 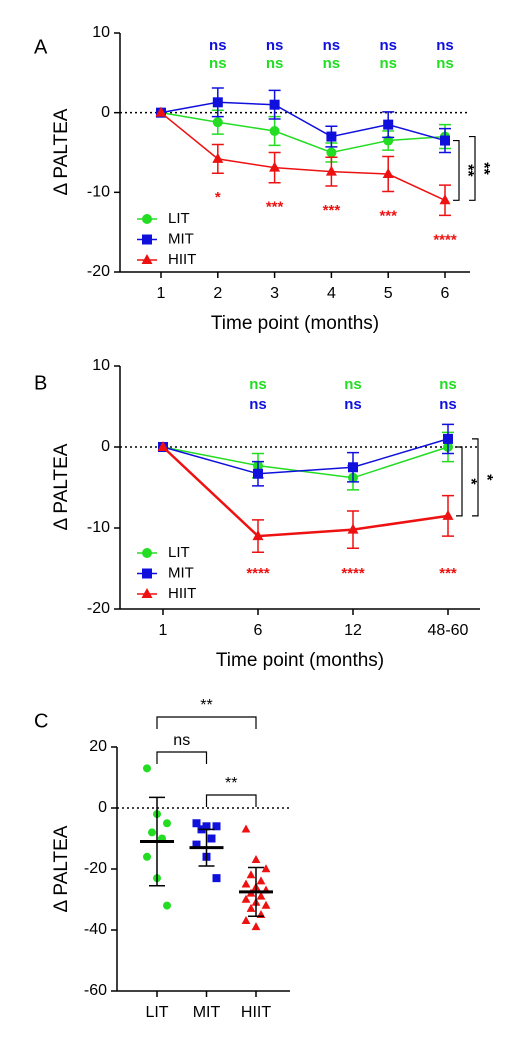 What do you see at coordinates (207, 1012) in the screenshot?
I see `x-tick-label: MIT` at bounding box center [207, 1012].